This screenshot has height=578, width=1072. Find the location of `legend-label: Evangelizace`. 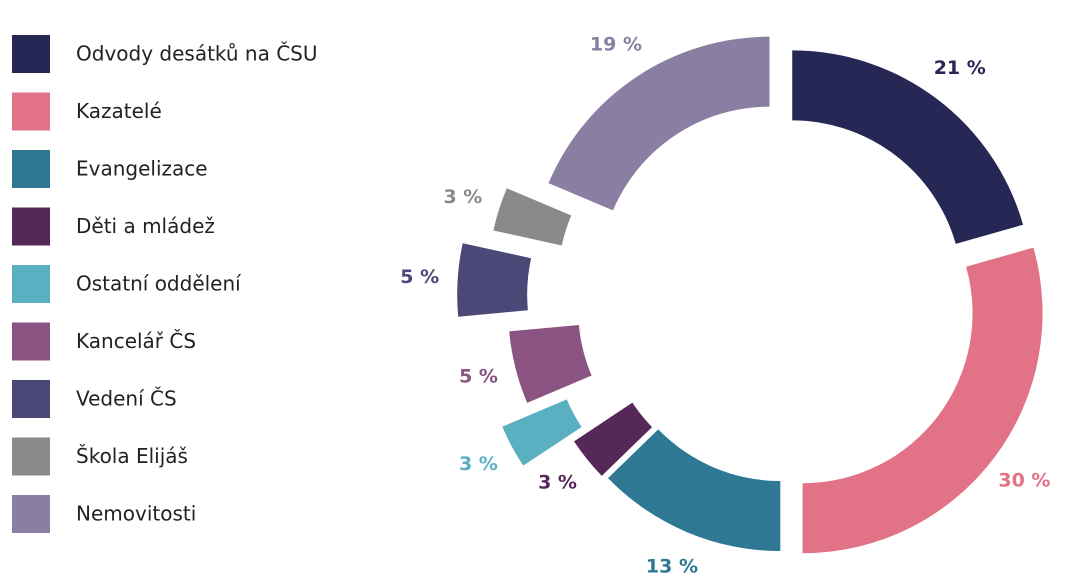

legend-label: Evangelizace is located at coordinates (142, 169).